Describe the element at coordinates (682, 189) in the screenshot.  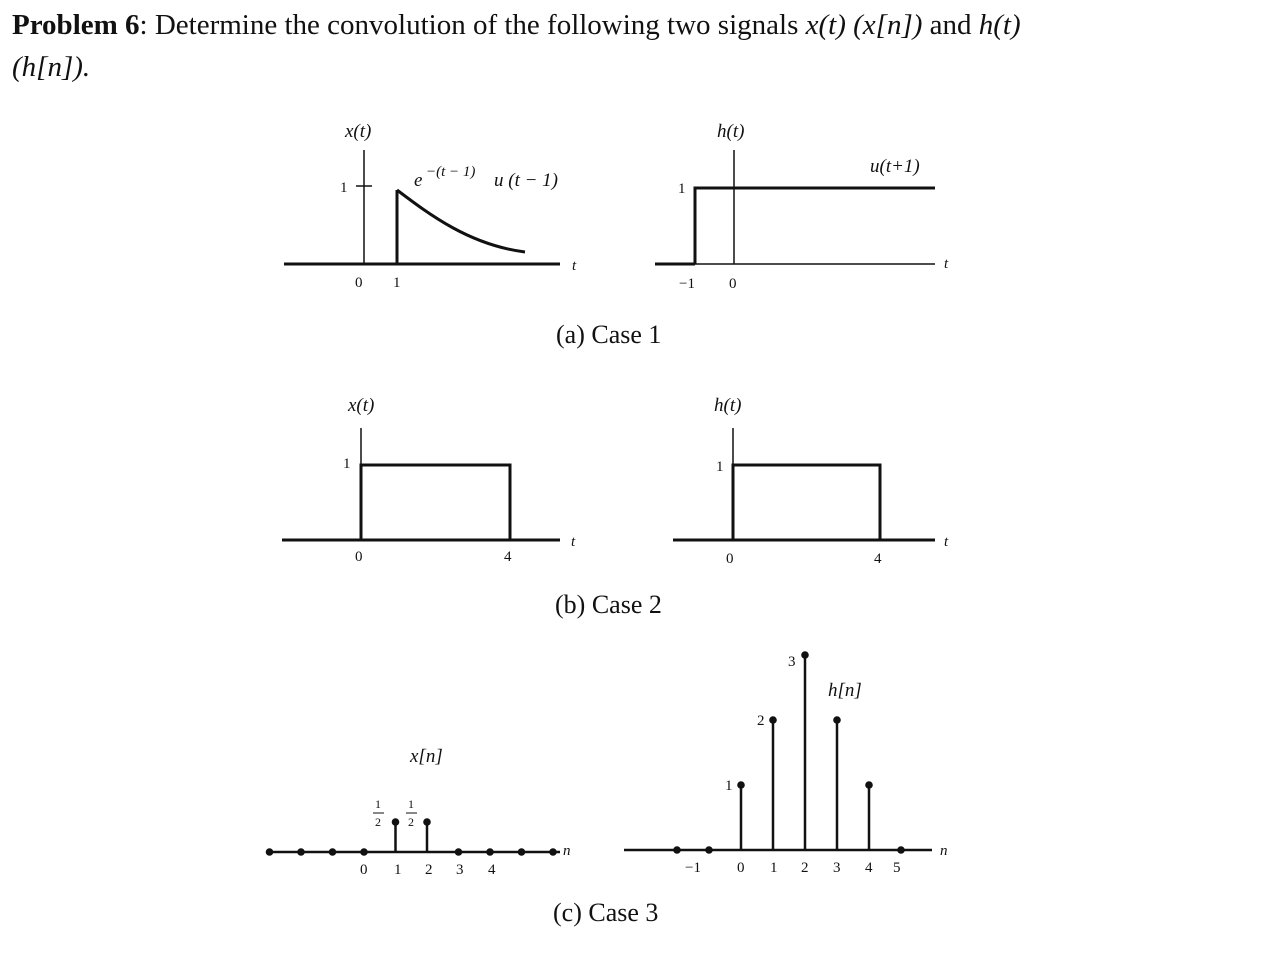
I see `case1-h-one: 1` at that location.